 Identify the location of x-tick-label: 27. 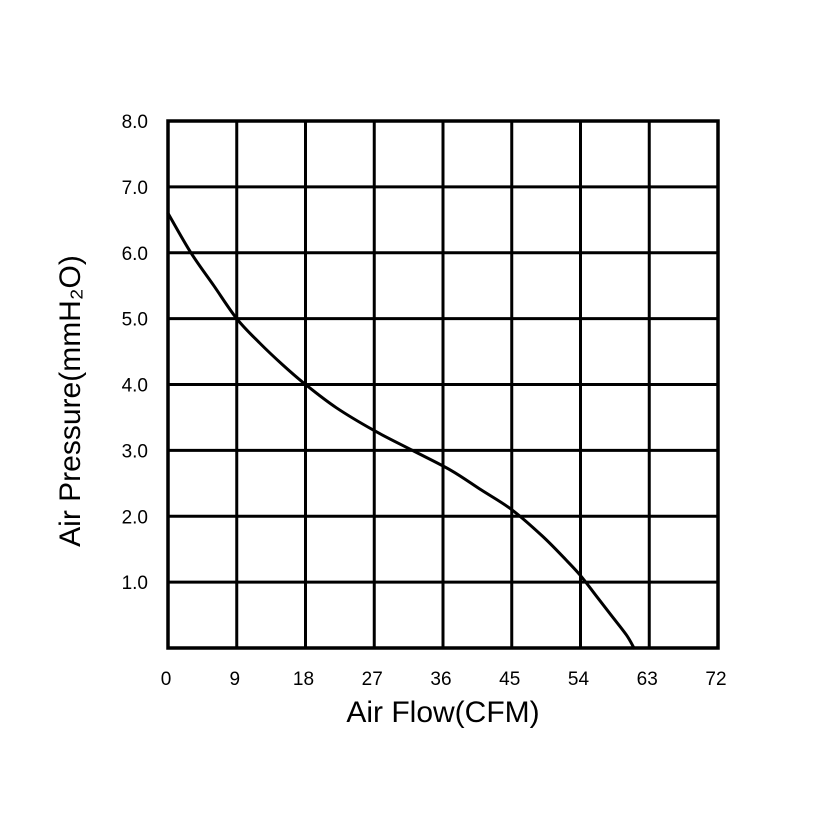
(372, 679).